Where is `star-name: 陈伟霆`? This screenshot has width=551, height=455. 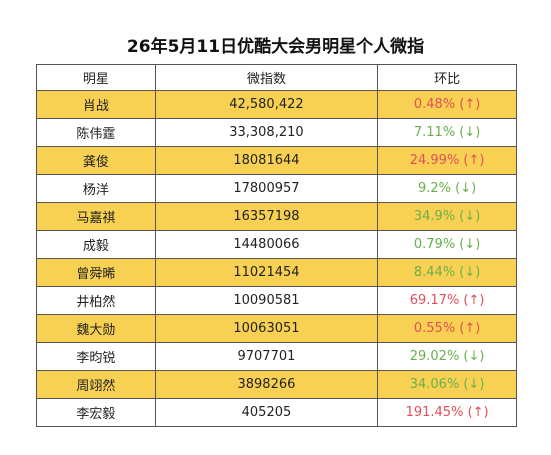 star-name: 陈伟霆 is located at coordinates (96, 132).